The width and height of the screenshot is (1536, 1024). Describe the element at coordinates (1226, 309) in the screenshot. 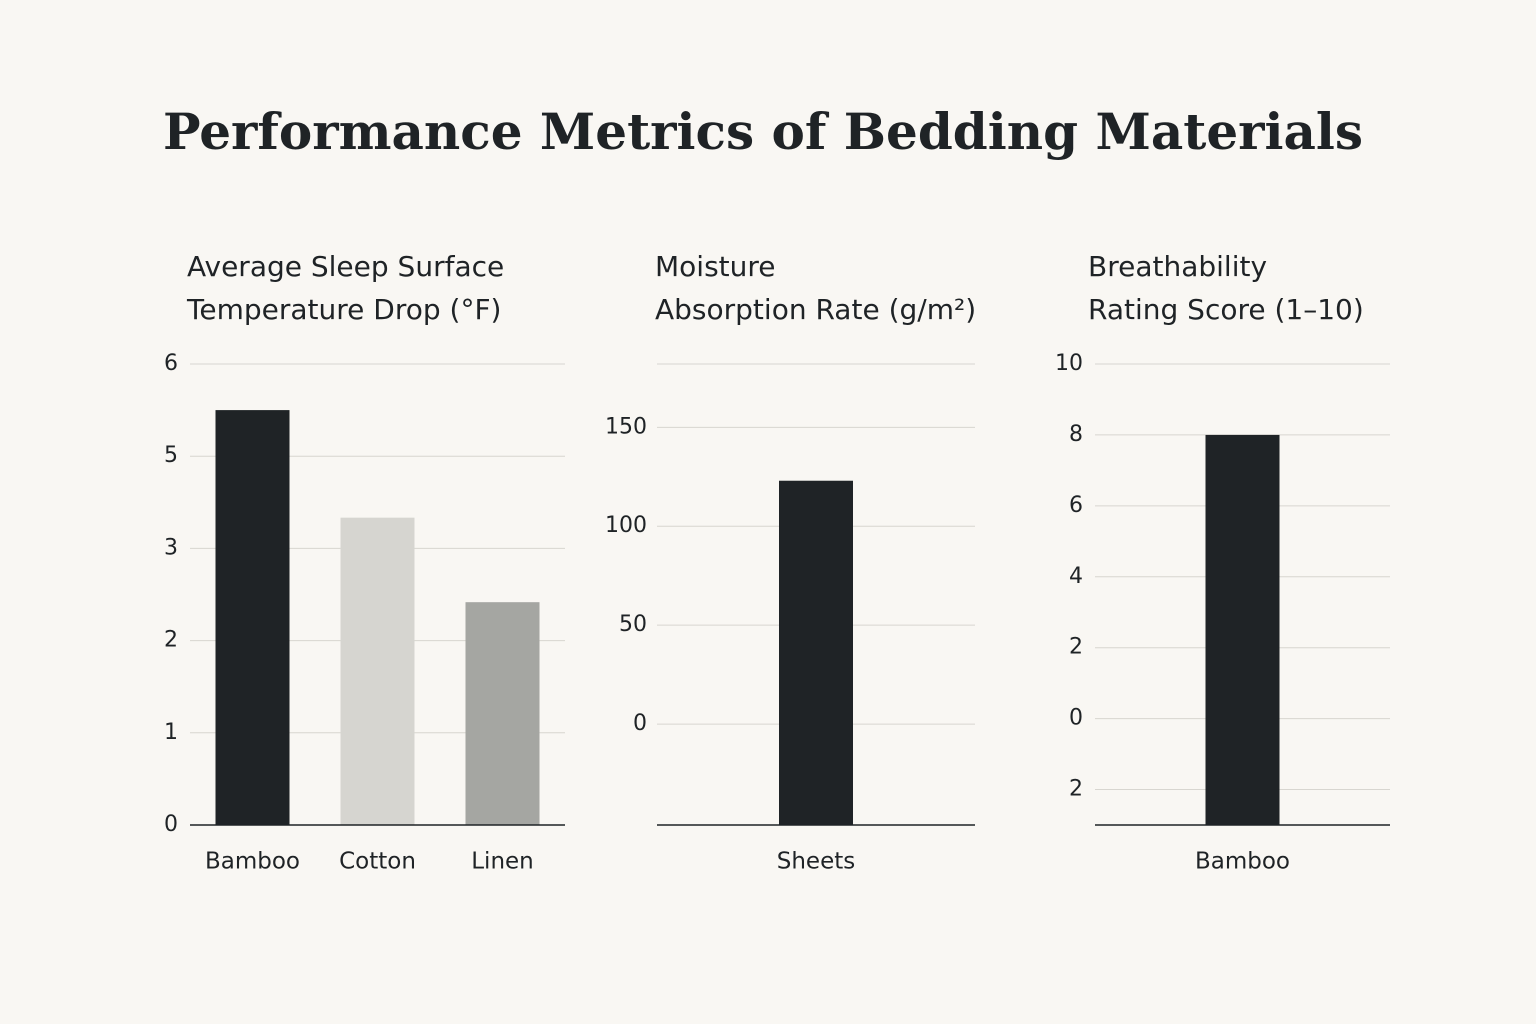

I see `chart-subtitle: Rating Score (1–10)` at that location.